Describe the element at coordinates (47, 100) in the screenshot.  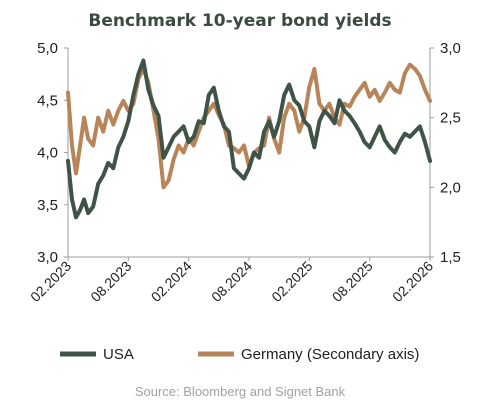
I see `left-tick-label: 4,5` at that location.